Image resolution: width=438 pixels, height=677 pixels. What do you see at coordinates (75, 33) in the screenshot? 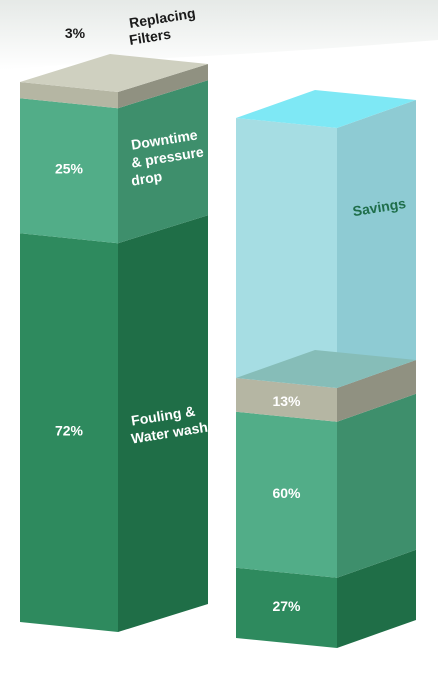
I see `bar1-pct-filters: 3%` at bounding box center [75, 33].